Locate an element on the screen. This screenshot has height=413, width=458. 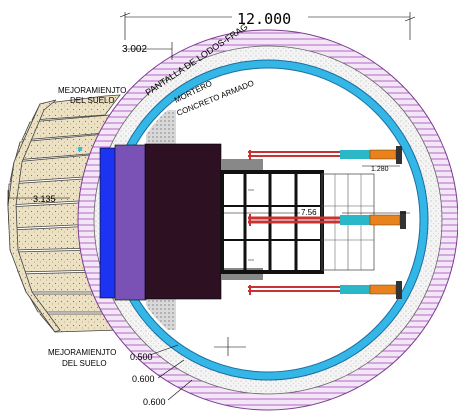
label-soil-improvement-bottom-2: DEL SUELO is located at coordinates (84, 363).